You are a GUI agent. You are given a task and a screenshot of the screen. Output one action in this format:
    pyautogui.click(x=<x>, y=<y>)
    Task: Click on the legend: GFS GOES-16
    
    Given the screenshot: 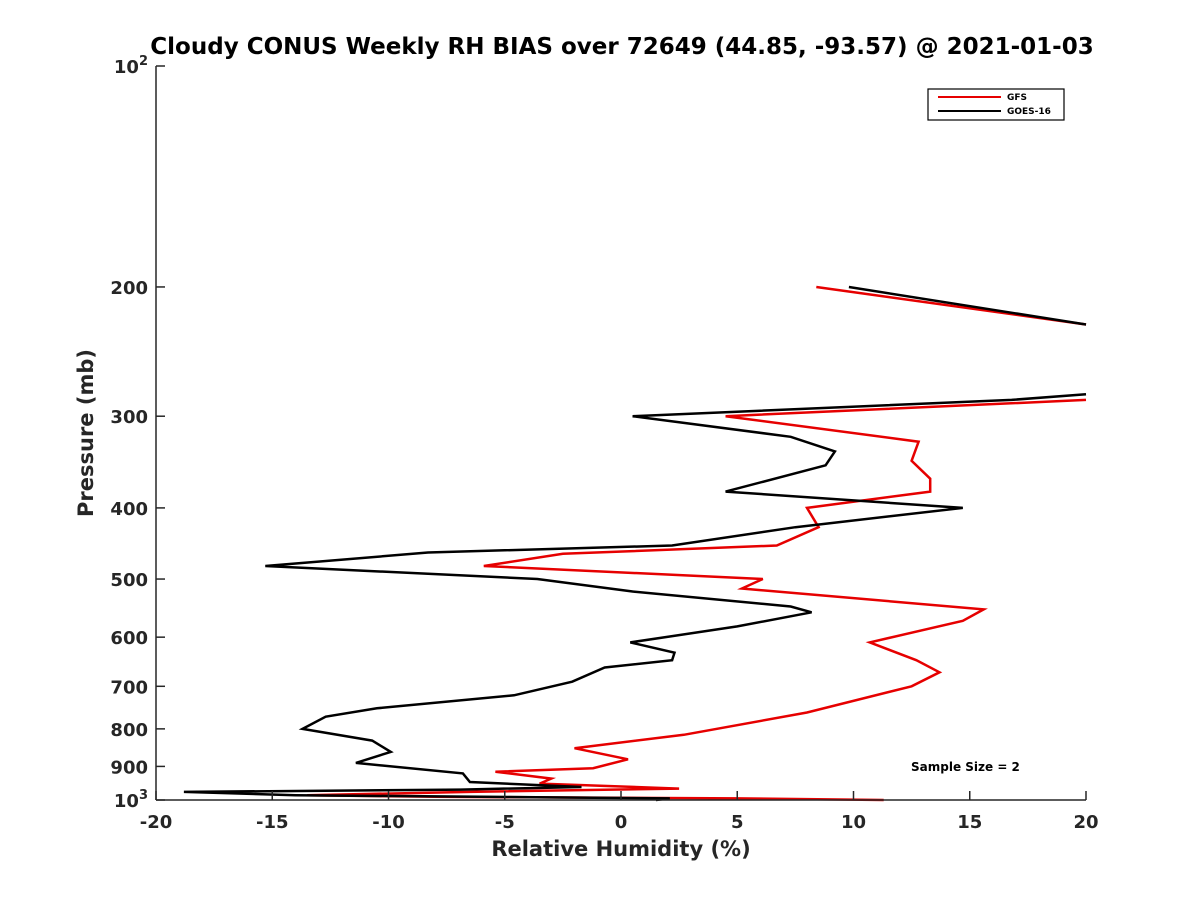 What is the action you would take?
    pyautogui.click(x=996, y=104)
    